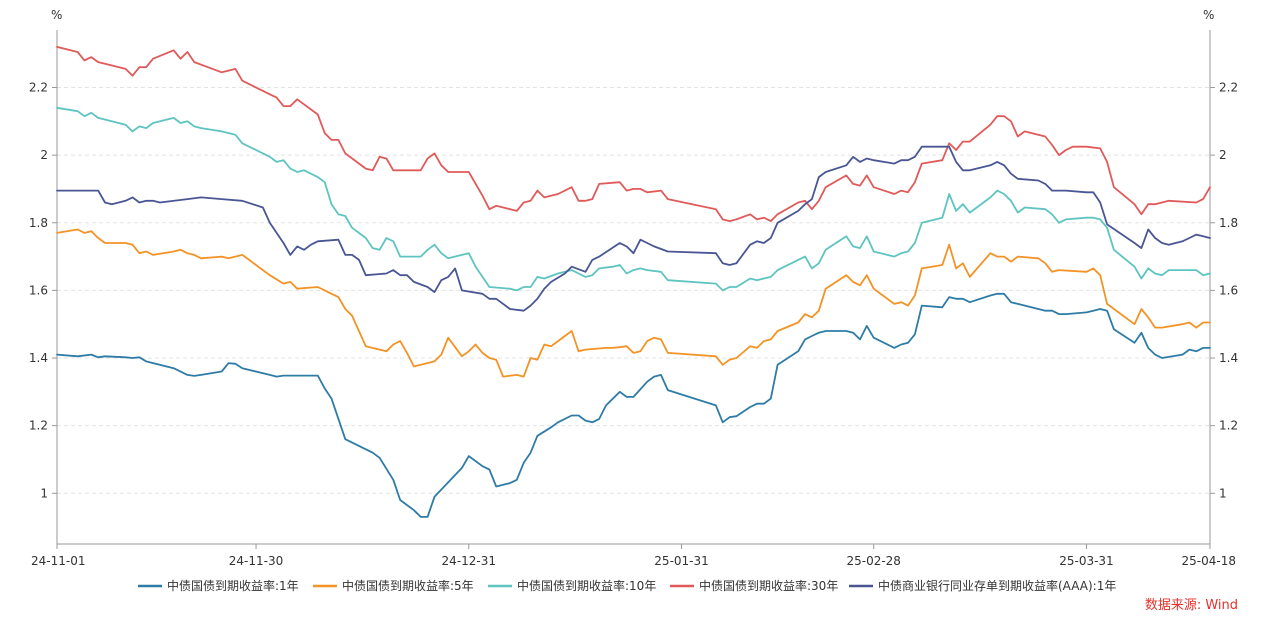  What do you see at coordinates (1228, 290) in the screenshot?
I see `y-tick-label-right: 1.6` at bounding box center [1228, 290].